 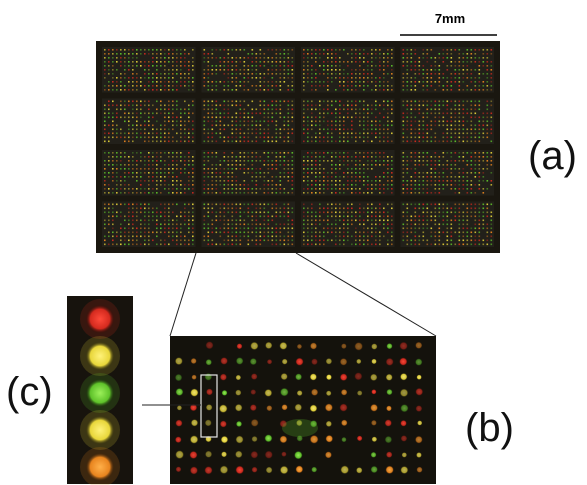 What do you see at coordinates (303, 410) in the screenshot?
I see `microarray-zoom-image` at bounding box center [303, 410].